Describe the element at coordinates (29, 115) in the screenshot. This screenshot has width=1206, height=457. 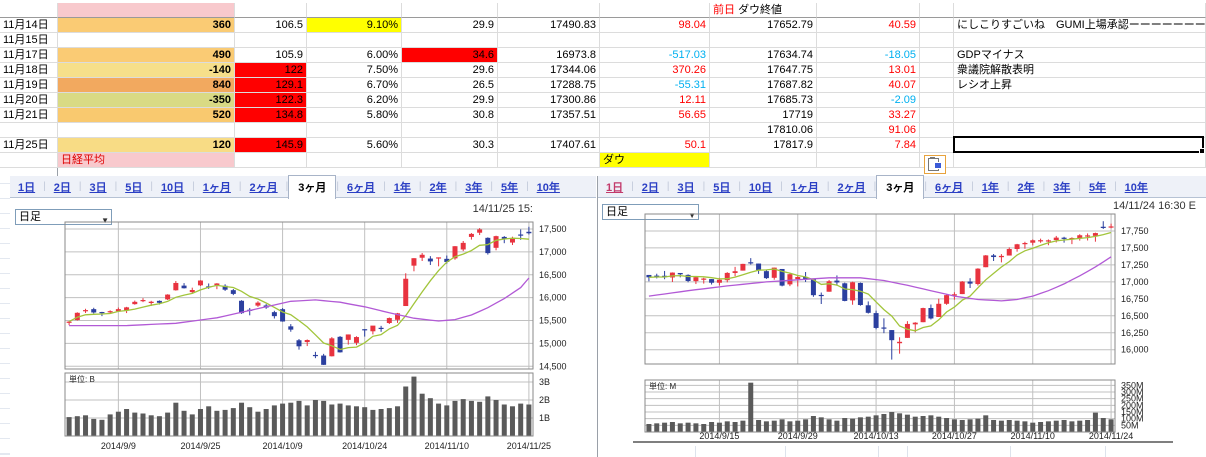
I see `cell-date: 11月21日` at that location.